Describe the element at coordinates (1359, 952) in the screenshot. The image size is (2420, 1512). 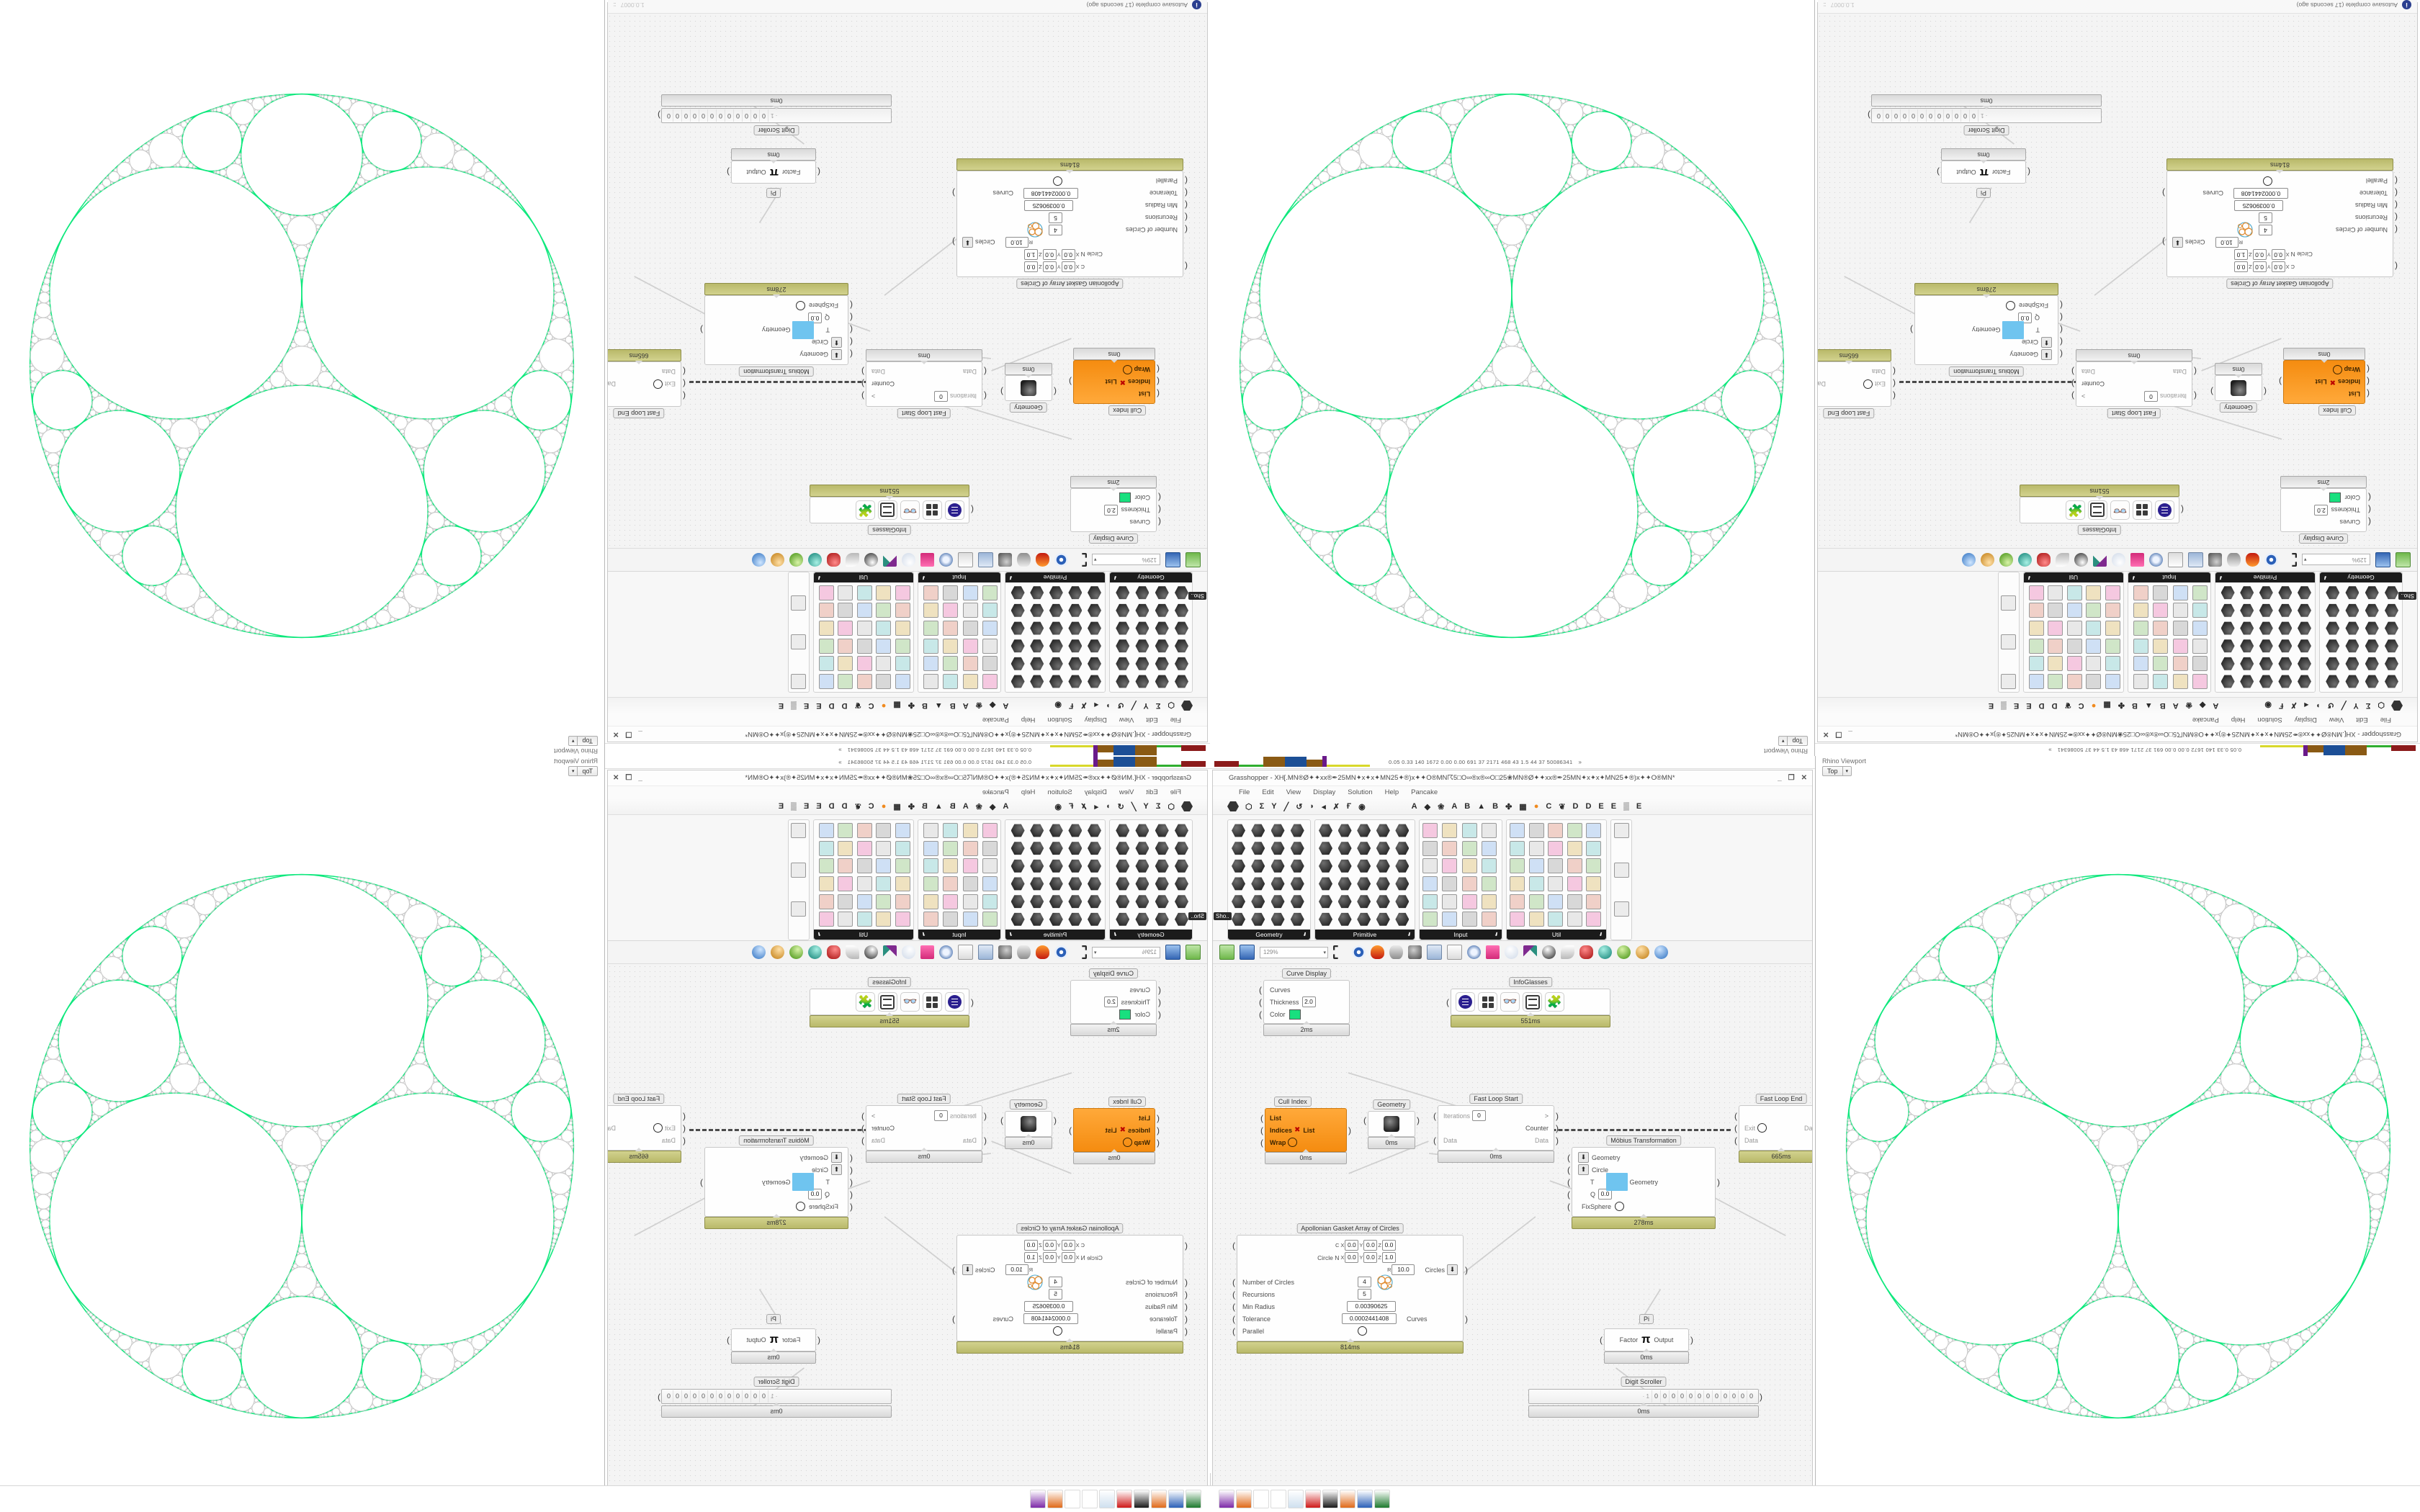
I see `preview-eye-icon` at that location.